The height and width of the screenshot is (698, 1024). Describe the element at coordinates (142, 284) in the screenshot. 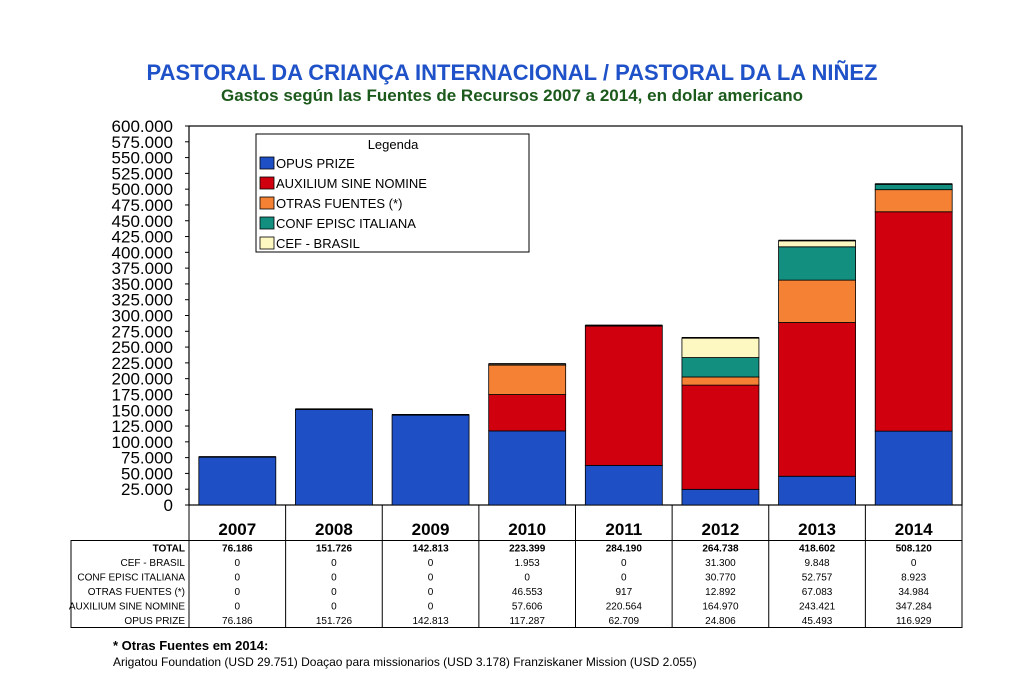

I see `y-tick-label: 350.000` at that location.